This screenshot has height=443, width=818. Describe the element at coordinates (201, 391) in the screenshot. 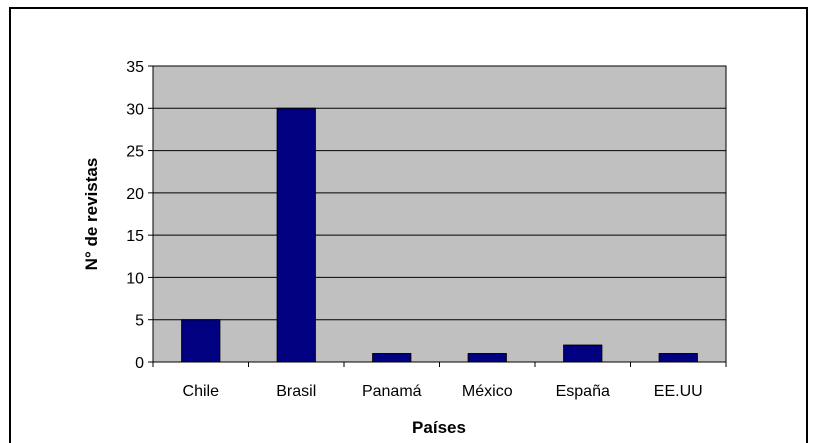

I see `x-tick-label: Chile` at that location.